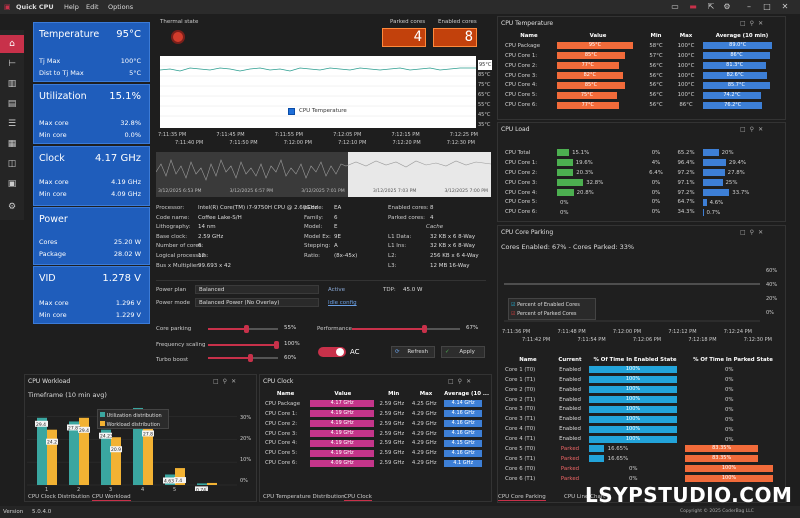  What do you see at coordinates (12, 184) in the screenshot?
I see `cpu-icon: ▣` at bounding box center [12, 184].